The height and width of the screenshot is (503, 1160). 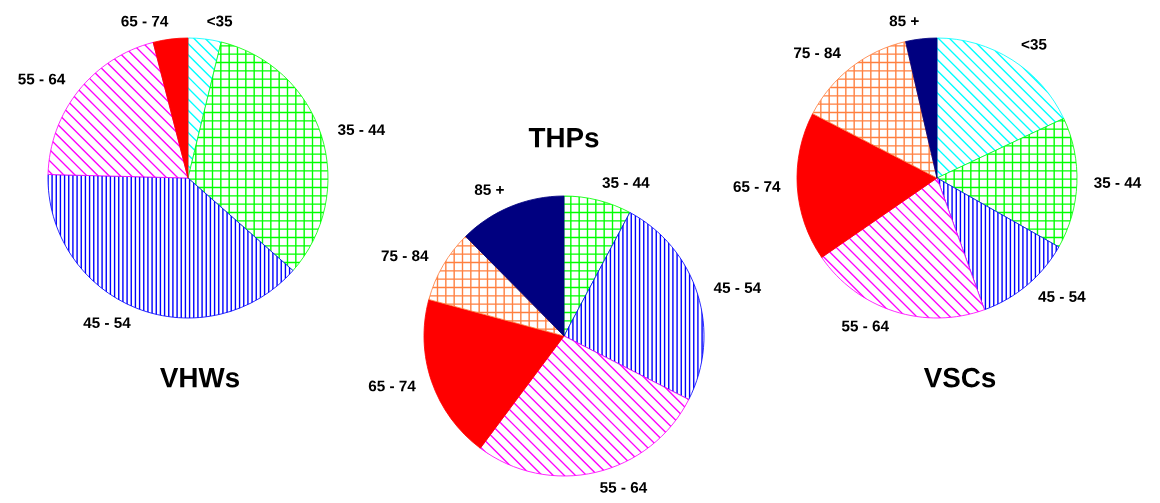 I want to click on chart-title: THPs, so click(x=563, y=138).